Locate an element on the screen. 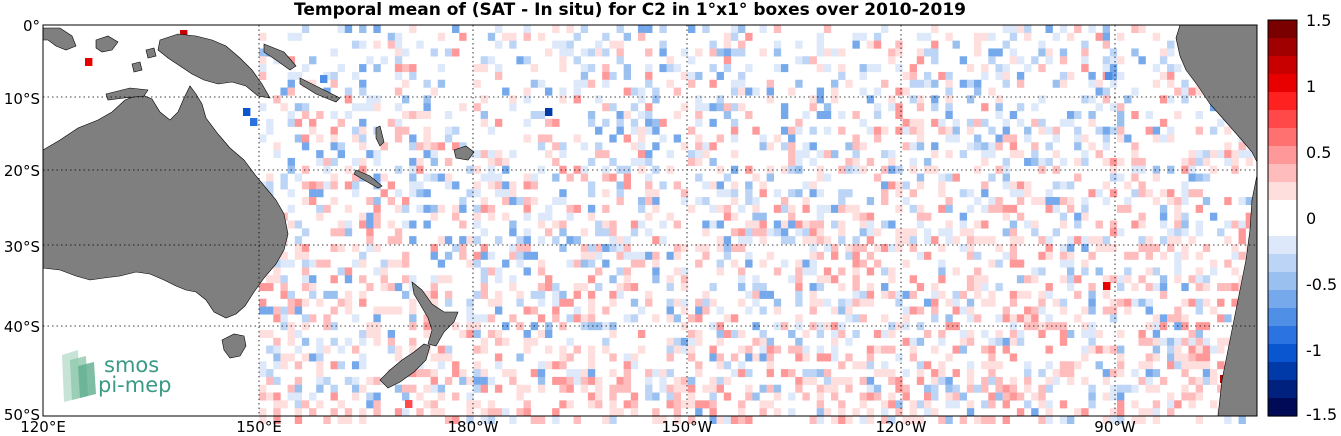 This screenshot has width=1341, height=436. colorbar-swatches is located at coordinates (1282, 218).